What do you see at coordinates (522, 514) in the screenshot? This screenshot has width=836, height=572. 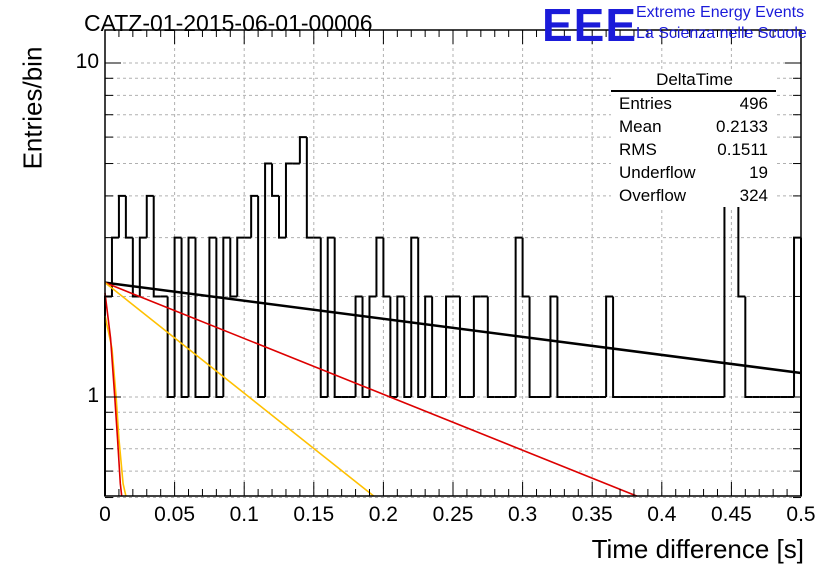 I see `x-tick-label: 0.3` at bounding box center [522, 514].